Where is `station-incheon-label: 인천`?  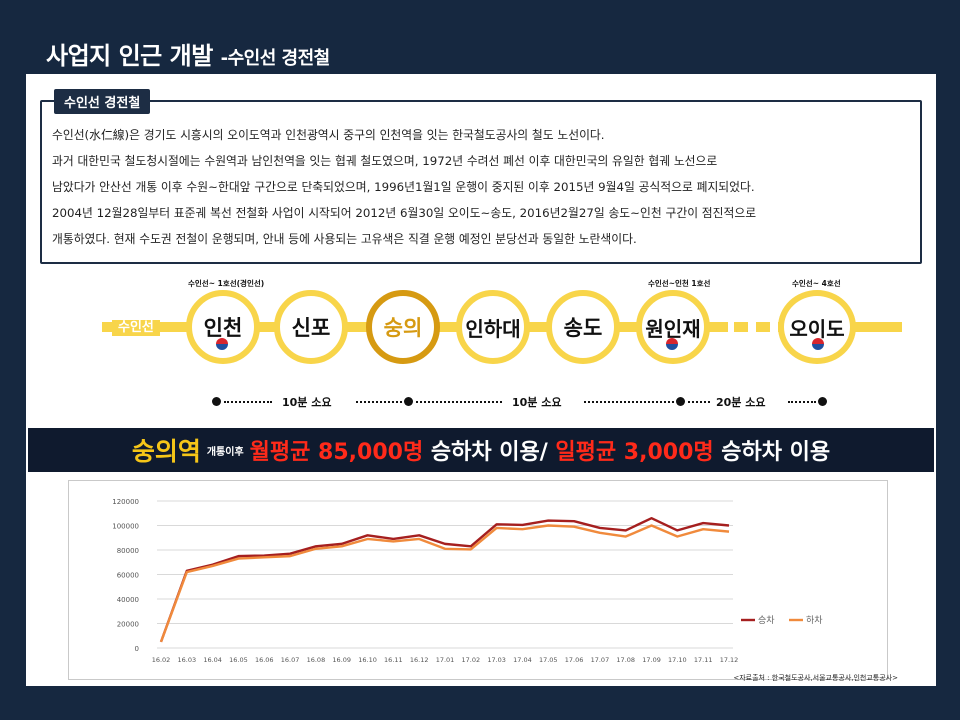
station-incheon-label: 인천 is located at coordinates (223, 328).